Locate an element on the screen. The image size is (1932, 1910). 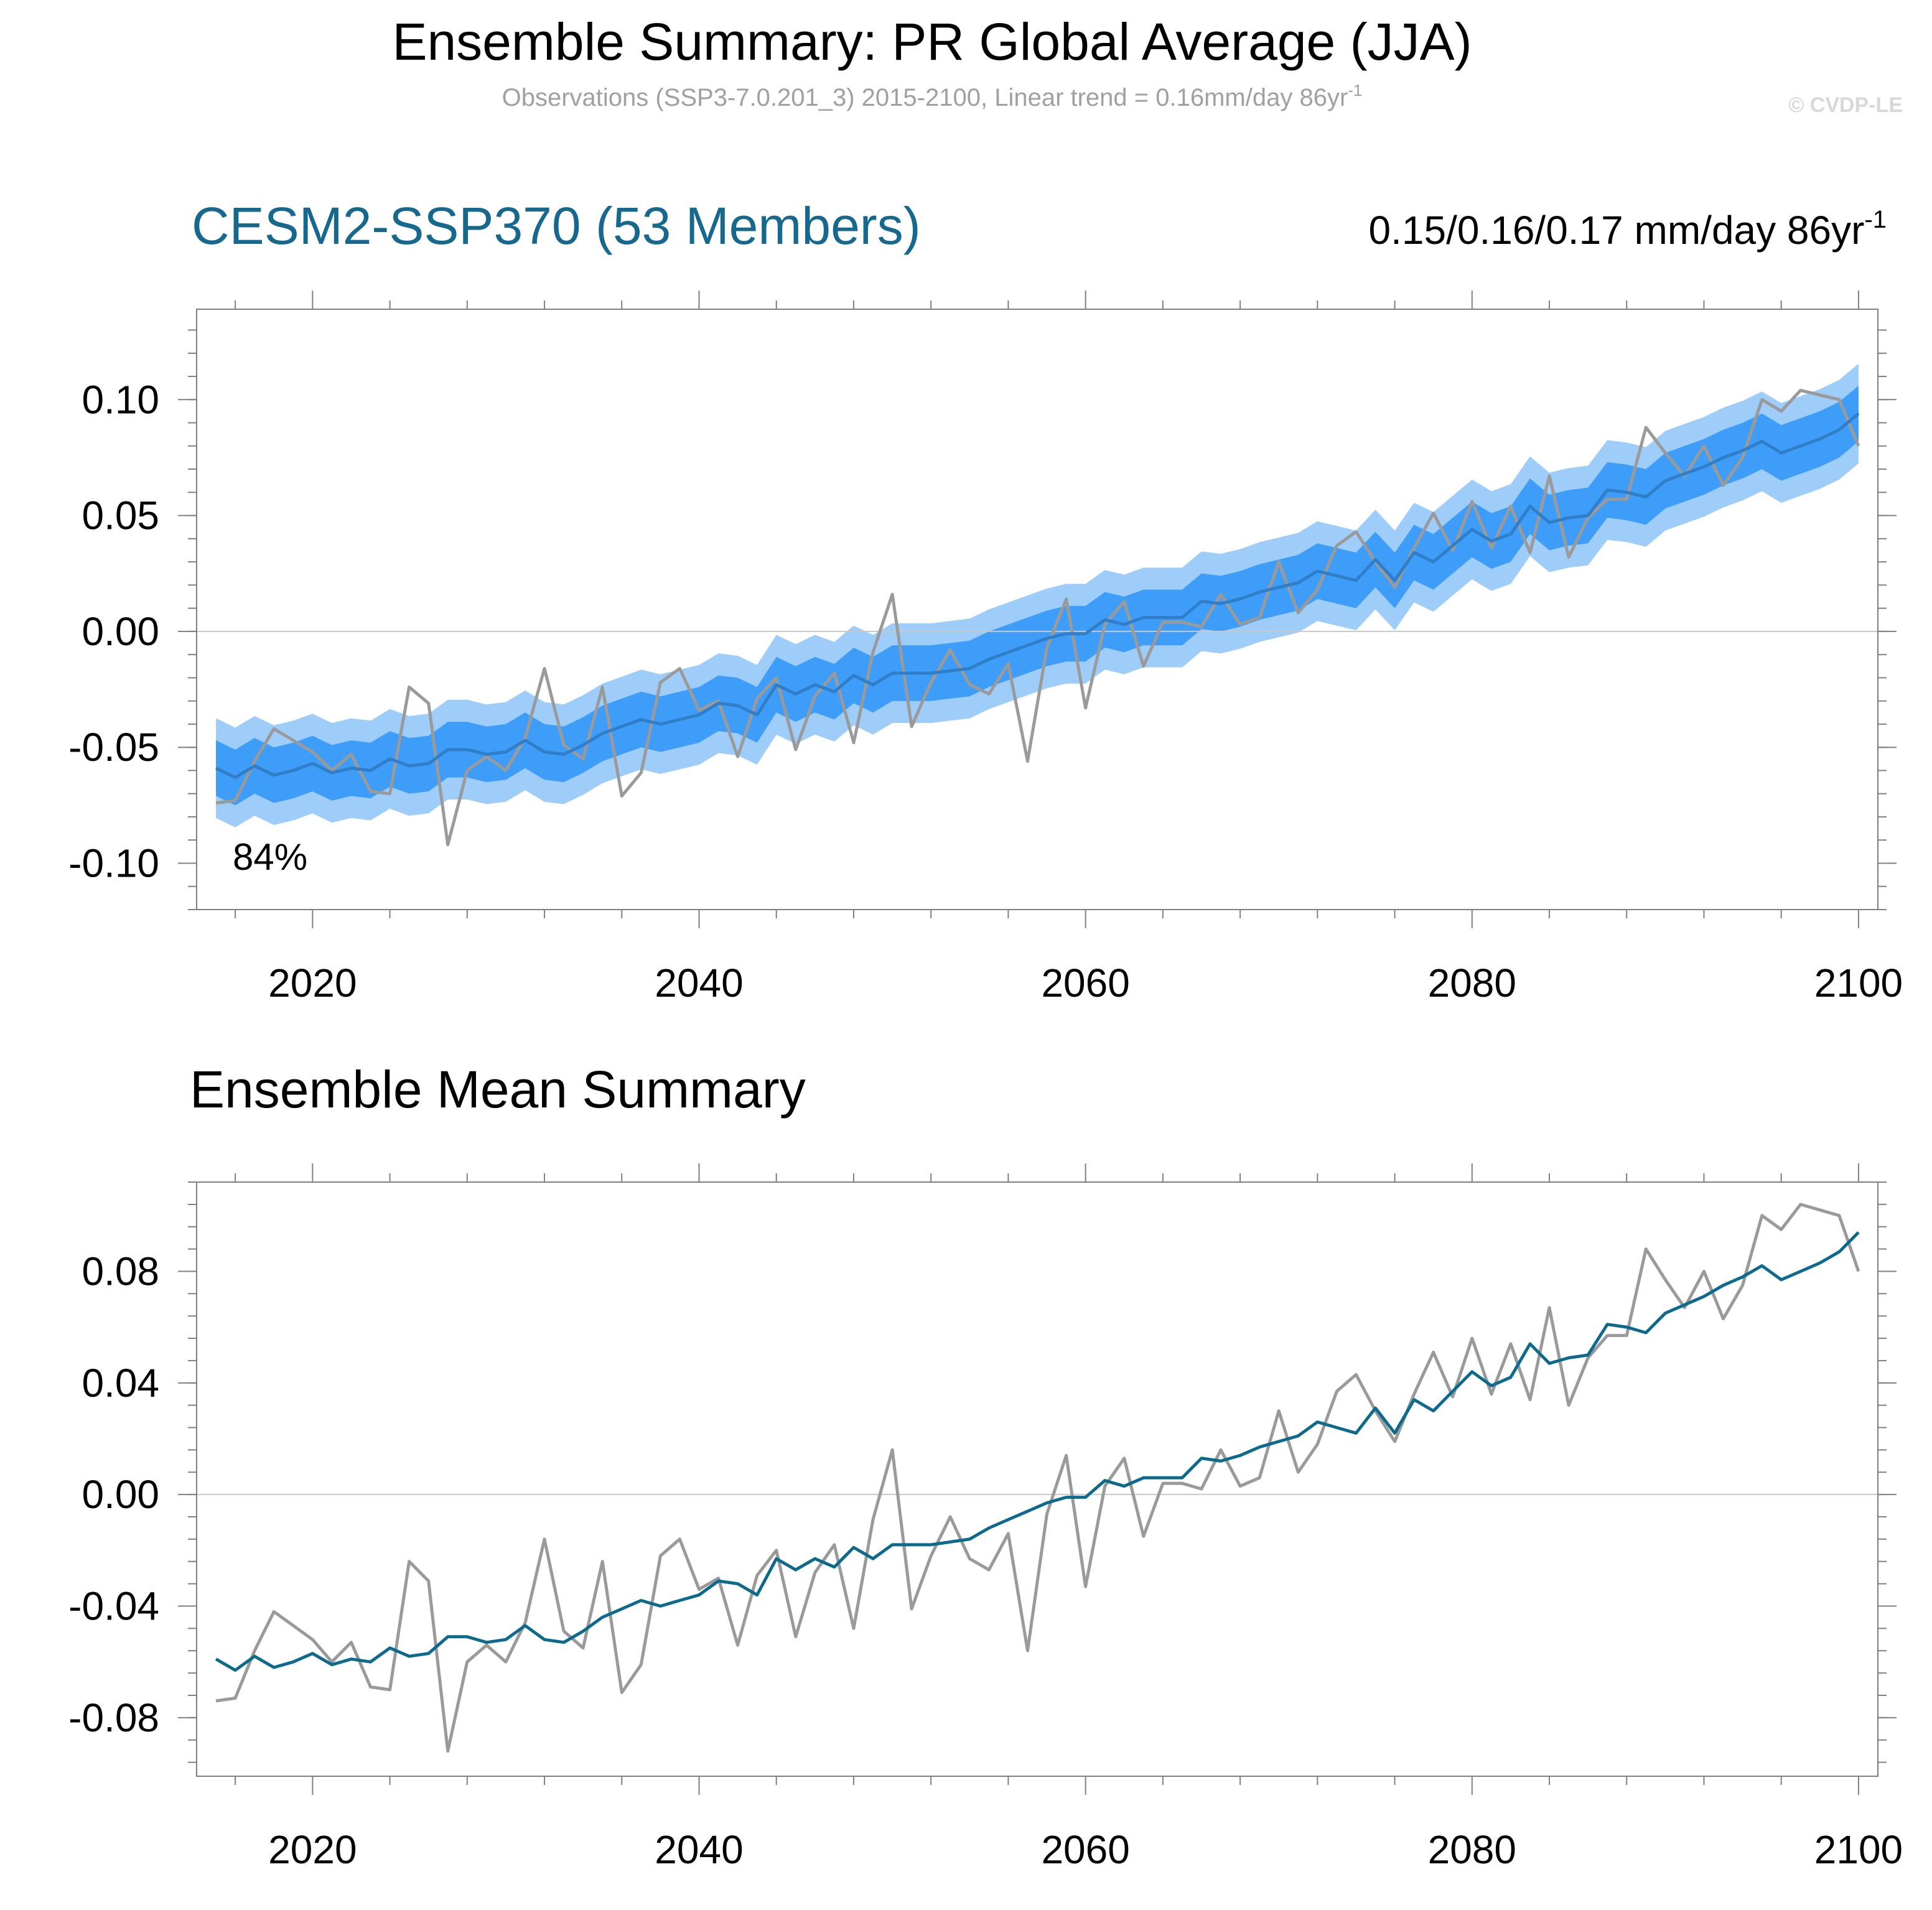
y-tick-label: 0.10 is located at coordinates (121, 399).